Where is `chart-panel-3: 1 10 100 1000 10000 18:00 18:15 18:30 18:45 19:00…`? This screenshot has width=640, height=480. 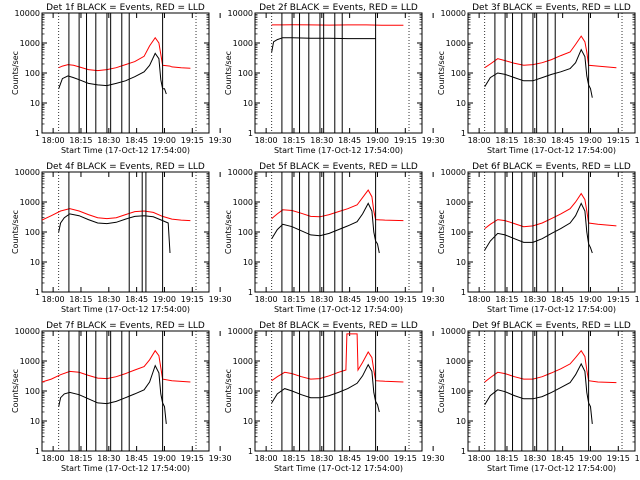
chart-panel-3: 1 10 100 1000 10000 18:00 18:15 18:30 18:45 19:00… is located at coordinates (538, 79).